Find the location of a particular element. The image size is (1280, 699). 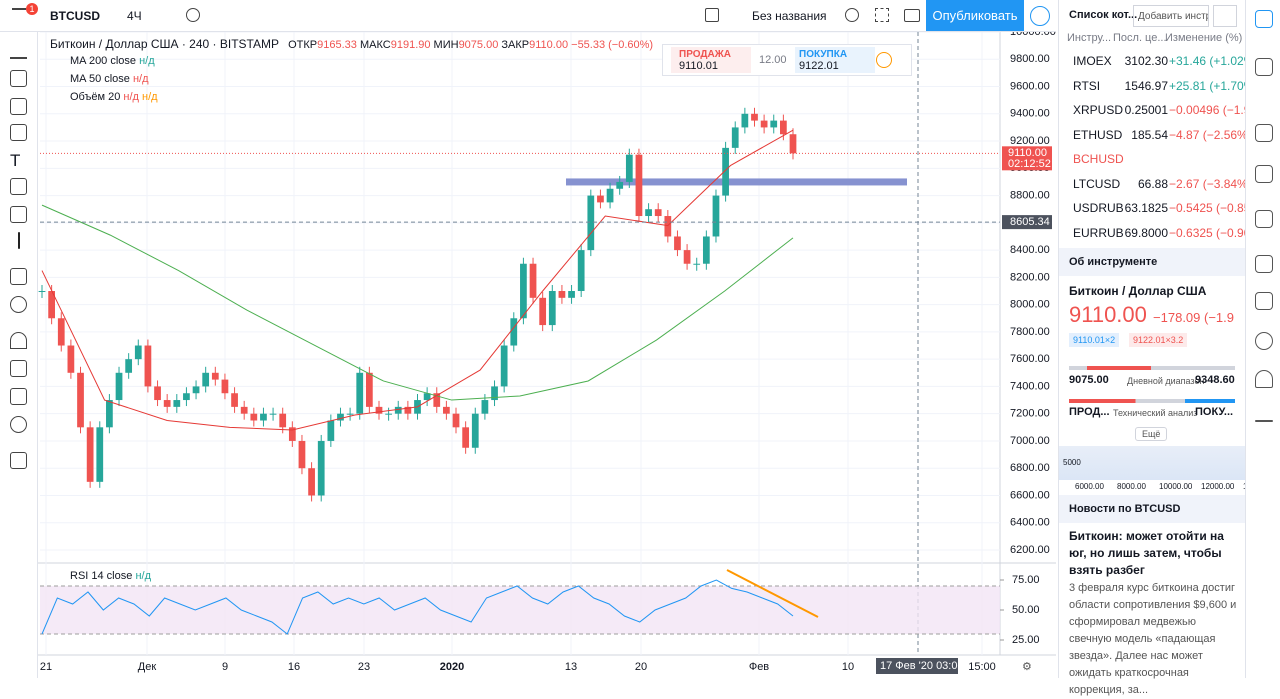

watchlist-row: EURRUB 69.8000 −0.6325 (−0.90%) is located at coordinates (1162, 232).